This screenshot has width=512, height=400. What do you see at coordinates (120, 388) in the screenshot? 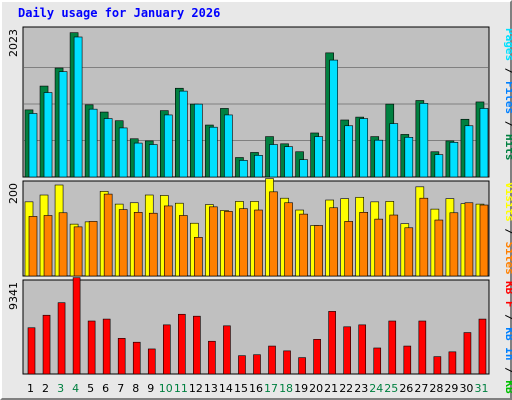
I see `x-tick-label-day-7: 7` at bounding box center [120, 388].